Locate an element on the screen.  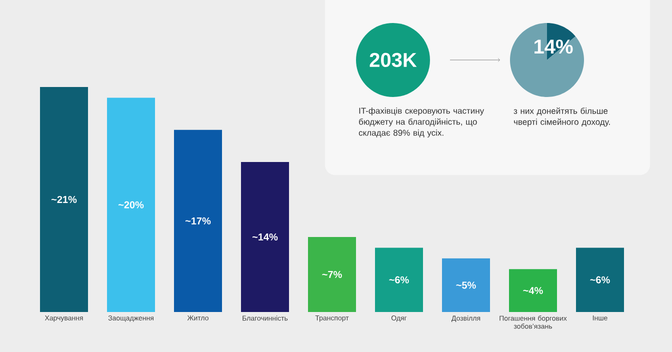
data-label: ~21% is located at coordinates (64, 200).